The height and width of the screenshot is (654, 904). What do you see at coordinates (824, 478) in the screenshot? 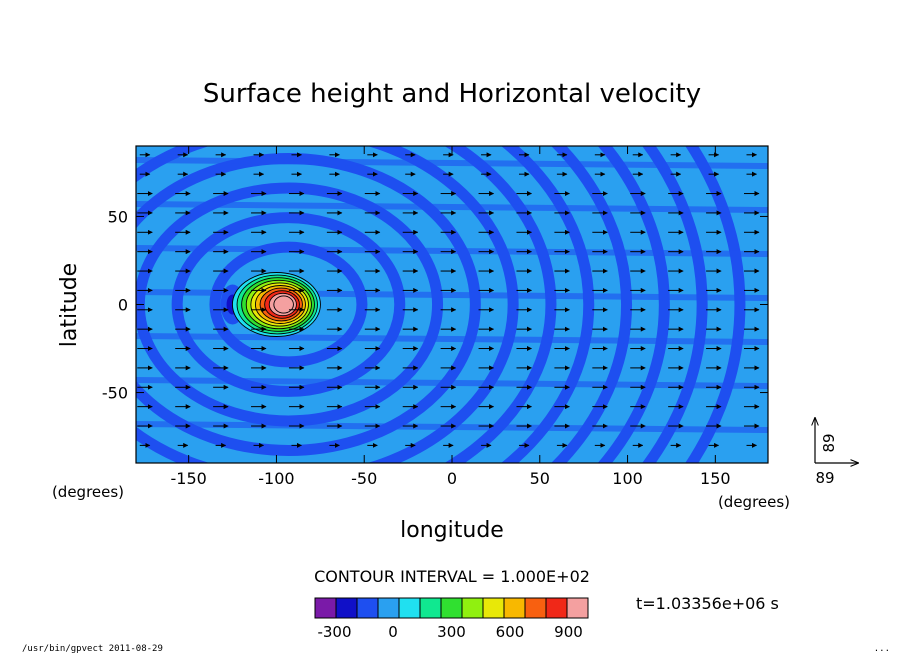
I see `reference-vector-x-label: 89` at bounding box center [824, 478].